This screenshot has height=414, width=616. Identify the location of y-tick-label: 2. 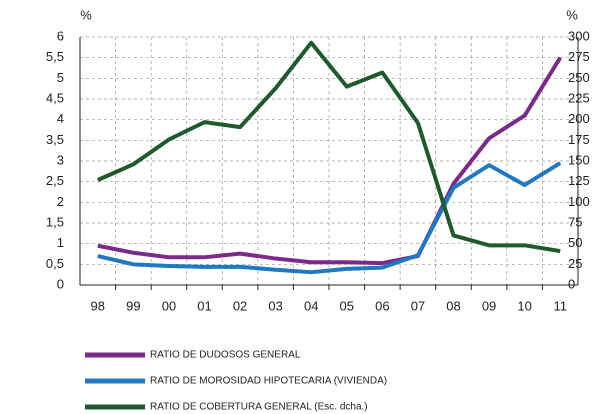
(60, 201).